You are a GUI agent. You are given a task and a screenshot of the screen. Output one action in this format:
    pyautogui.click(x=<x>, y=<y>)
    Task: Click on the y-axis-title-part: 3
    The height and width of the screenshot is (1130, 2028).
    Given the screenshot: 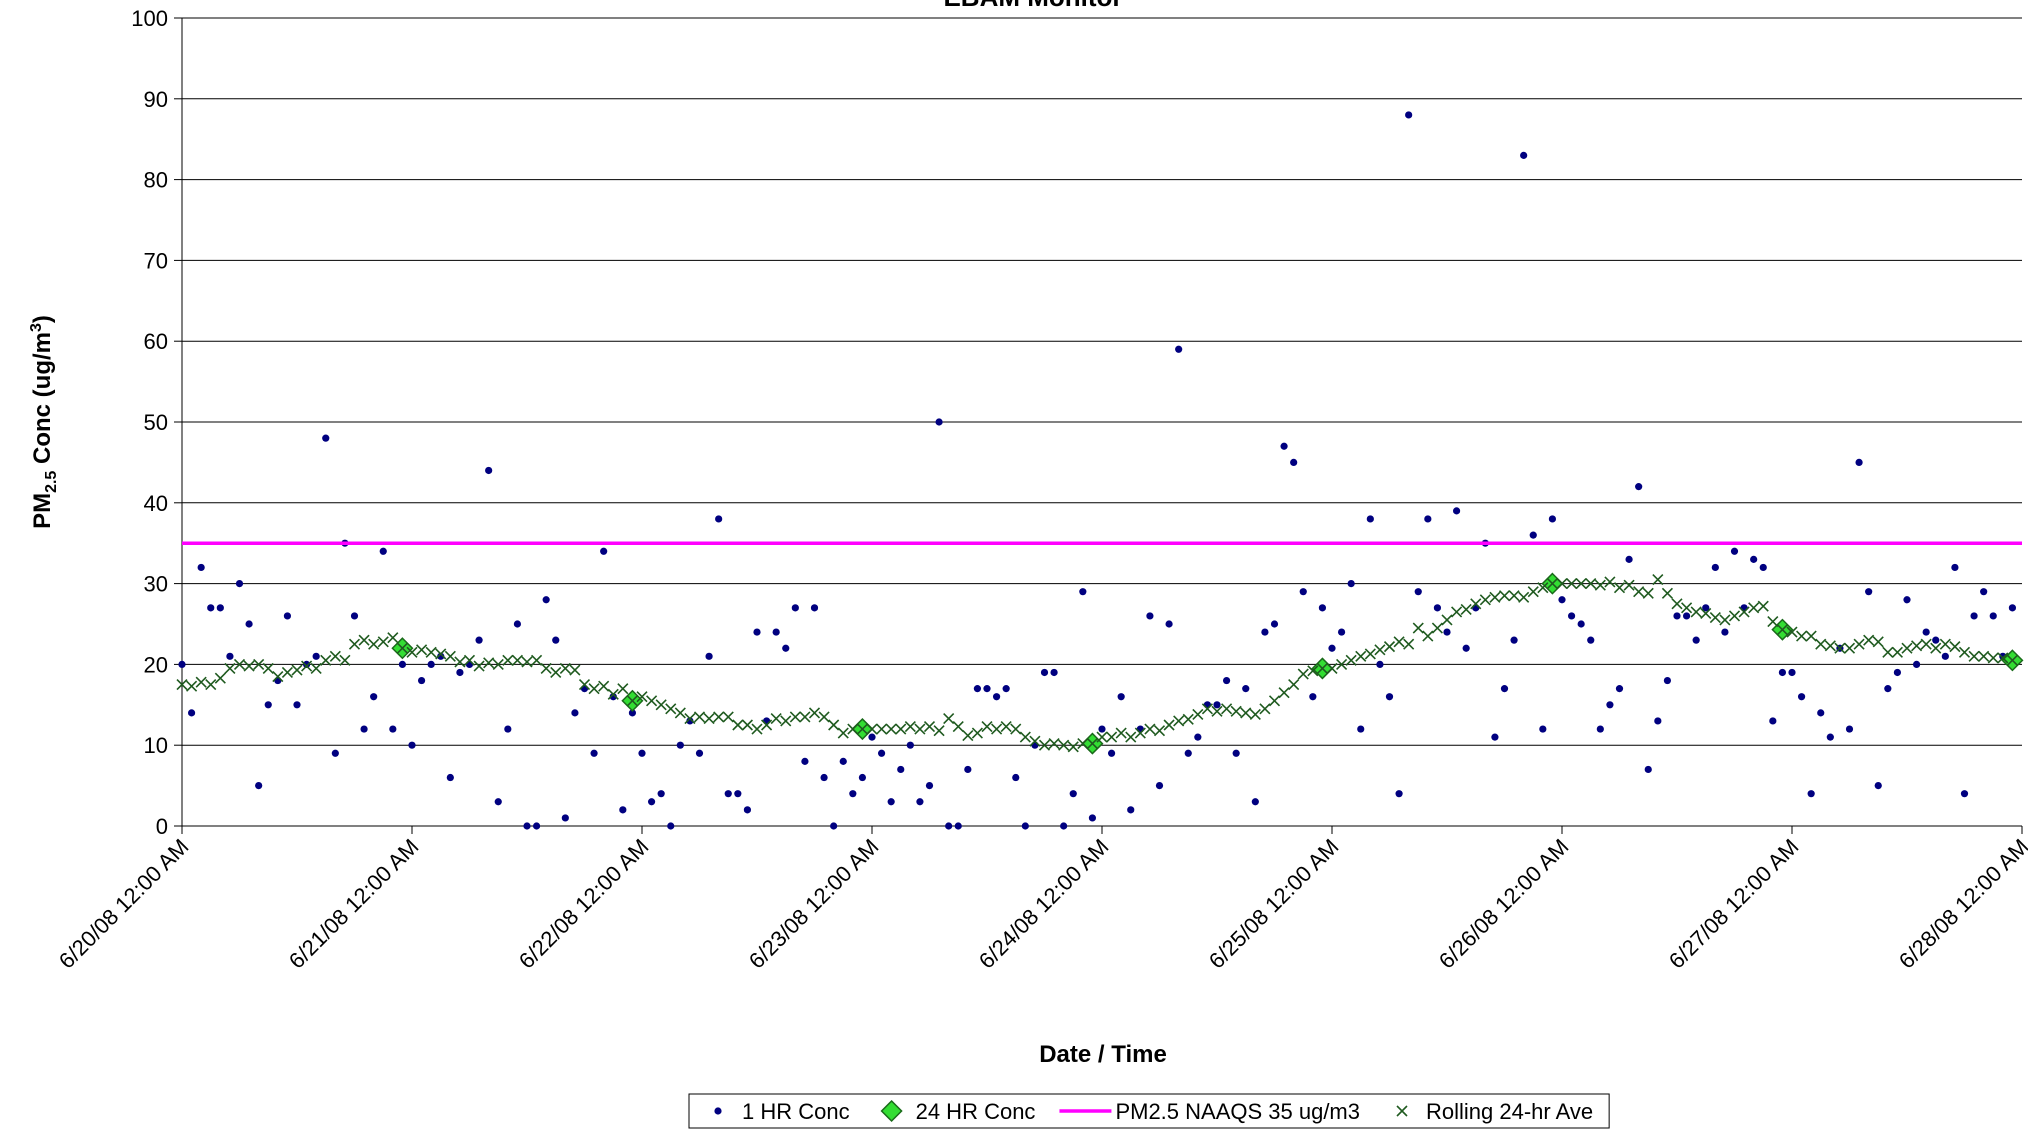 What is the action you would take?
    pyautogui.click(x=36, y=327)
    